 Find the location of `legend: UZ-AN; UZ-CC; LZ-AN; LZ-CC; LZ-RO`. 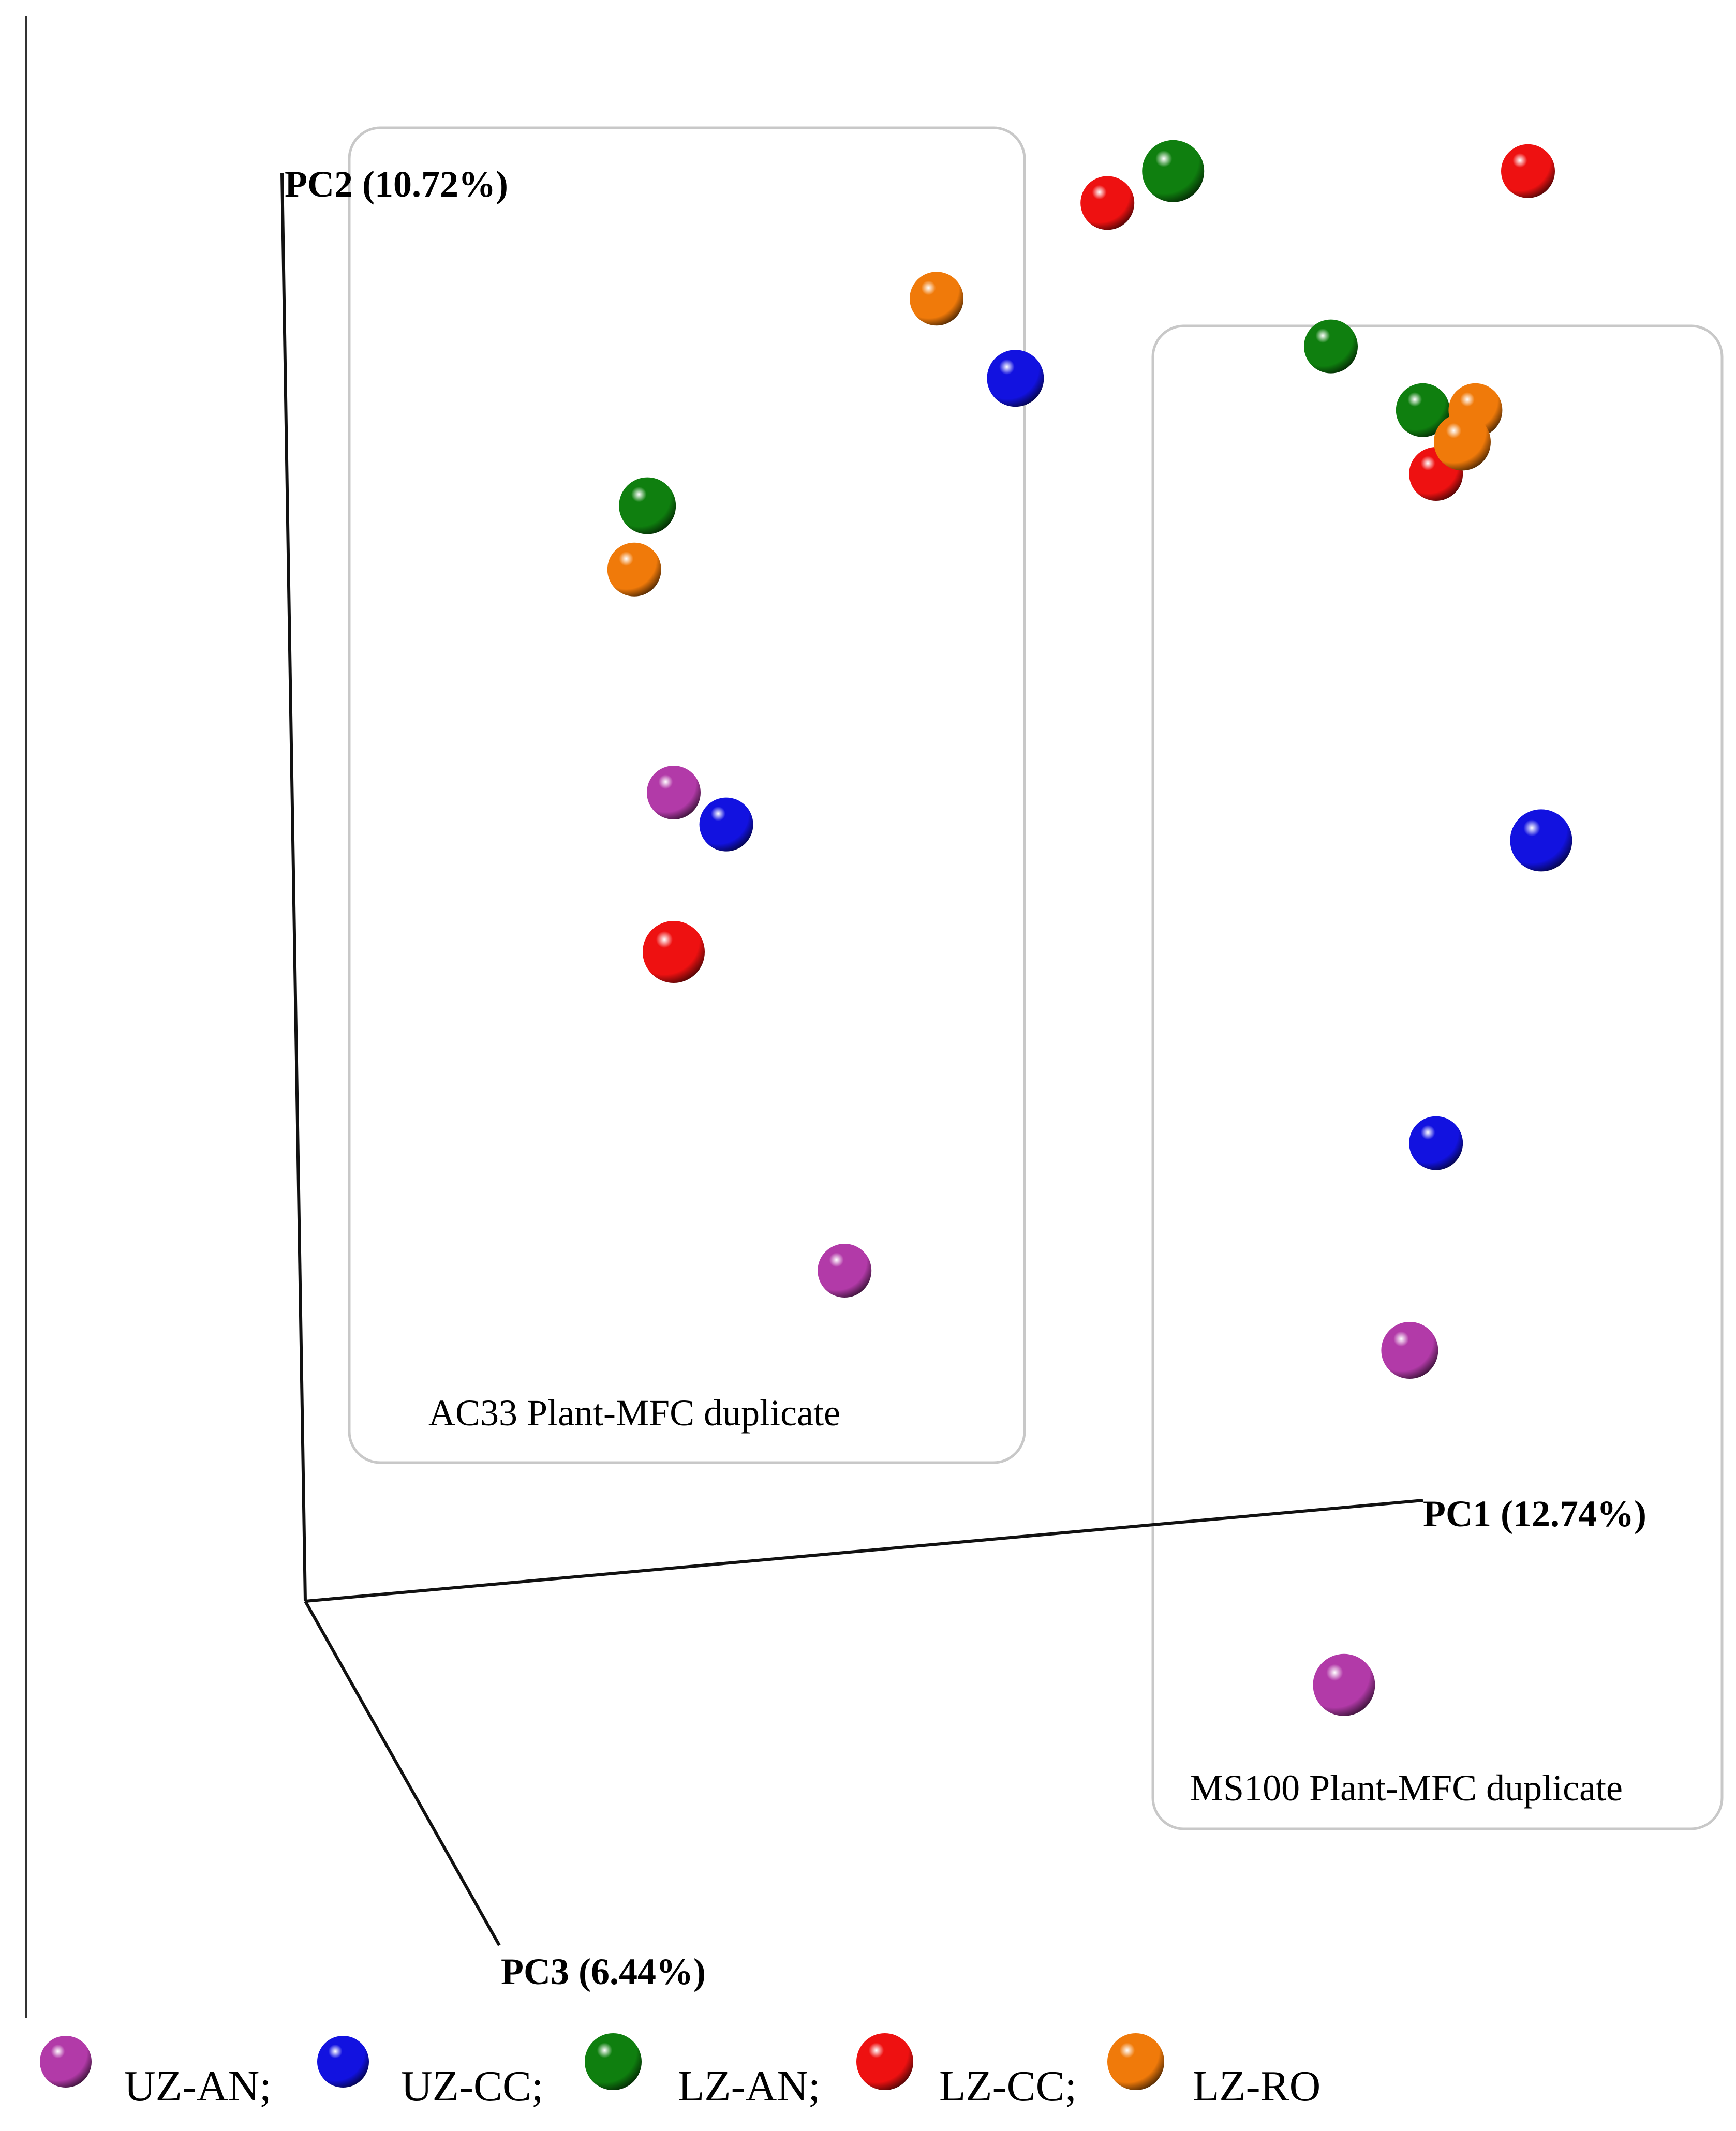

legend: UZ-AN; UZ-CC; LZ-AN; LZ-CC; LZ-RO is located at coordinates (680, 2071).